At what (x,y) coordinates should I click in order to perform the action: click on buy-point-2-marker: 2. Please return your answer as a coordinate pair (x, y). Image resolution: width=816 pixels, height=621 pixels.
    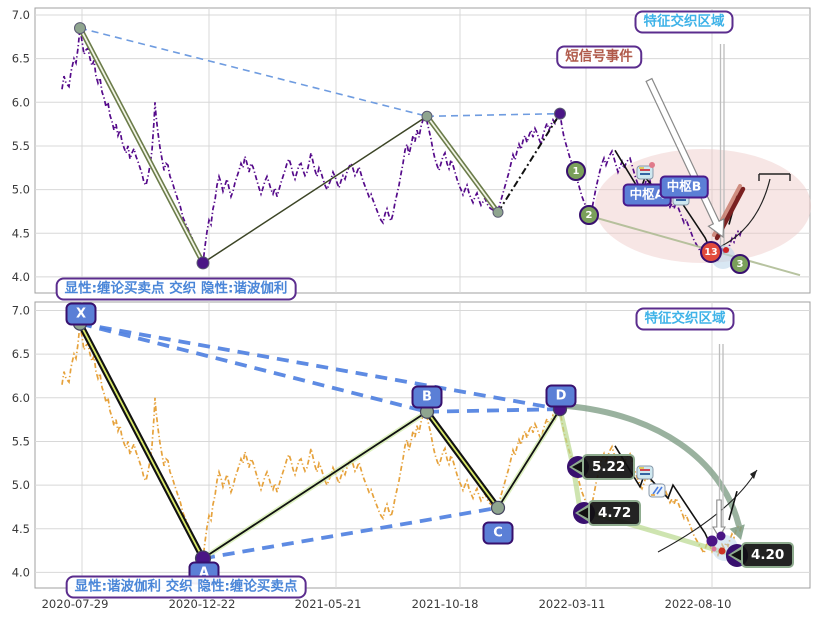
    Looking at the image, I should click on (589, 215).